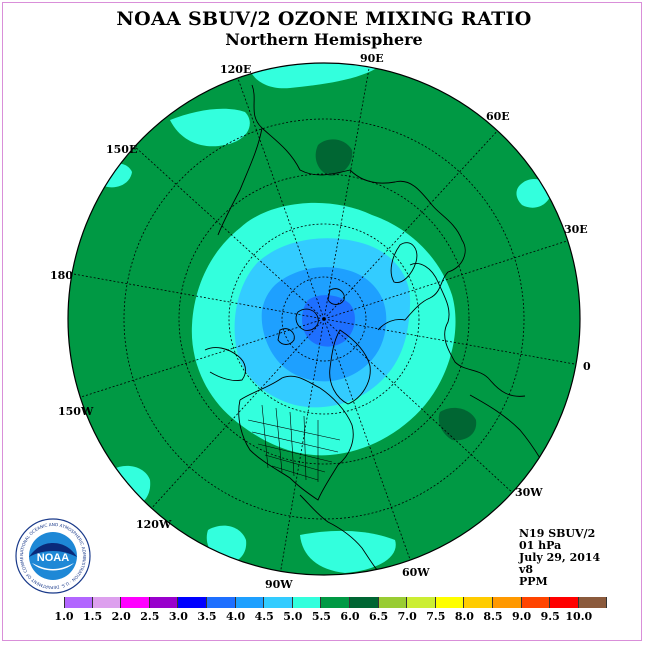 The height and width of the screenshot is (648, 648). Describe the element at coordinates (412, 223) in the screenshot. I see `meridian-60e` at that location.